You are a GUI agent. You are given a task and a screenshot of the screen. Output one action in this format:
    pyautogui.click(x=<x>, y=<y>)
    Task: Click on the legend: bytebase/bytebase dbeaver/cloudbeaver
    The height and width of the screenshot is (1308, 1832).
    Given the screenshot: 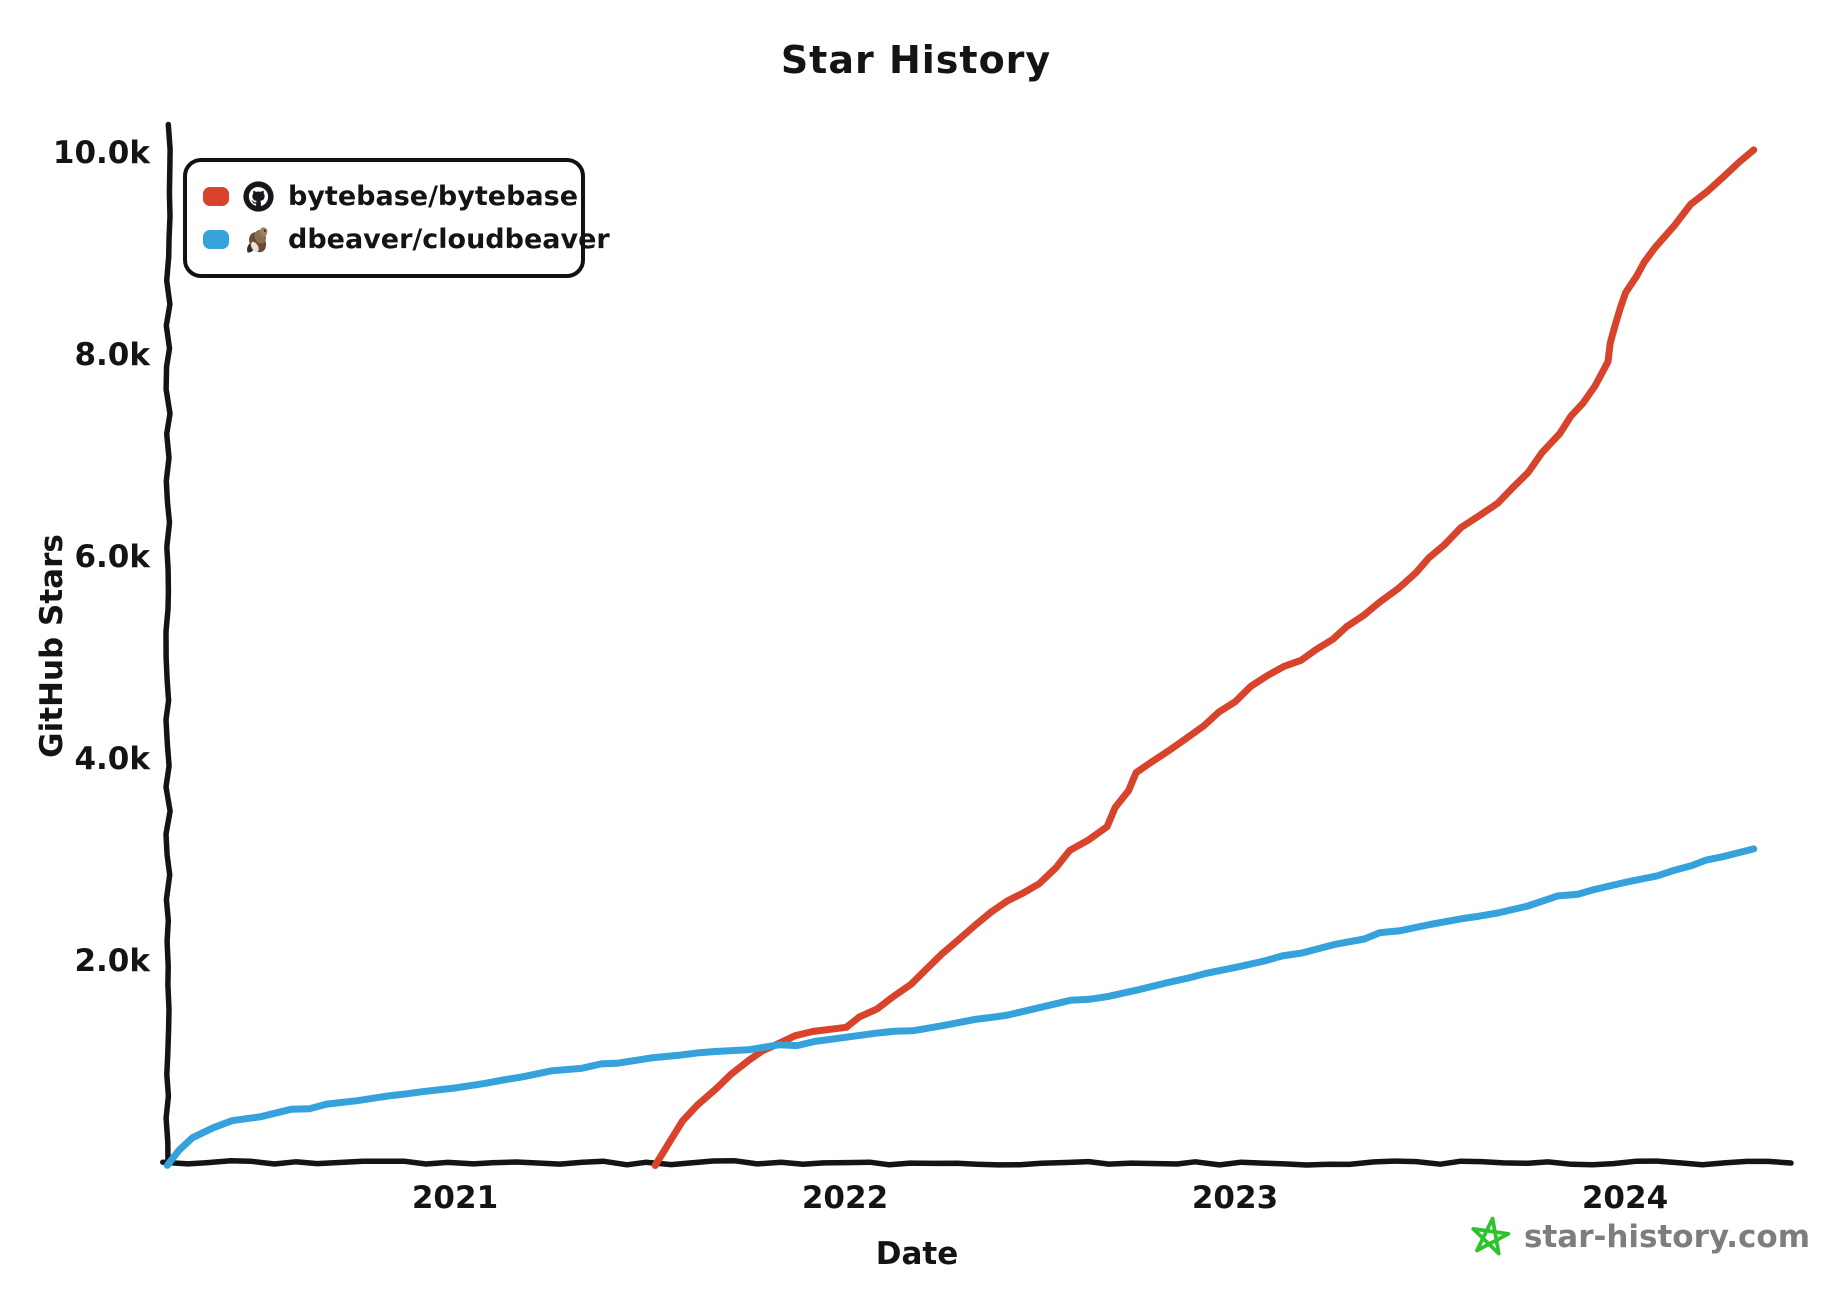 What is the action you would take?
    pyautogui.click(x=396, y=218)
    